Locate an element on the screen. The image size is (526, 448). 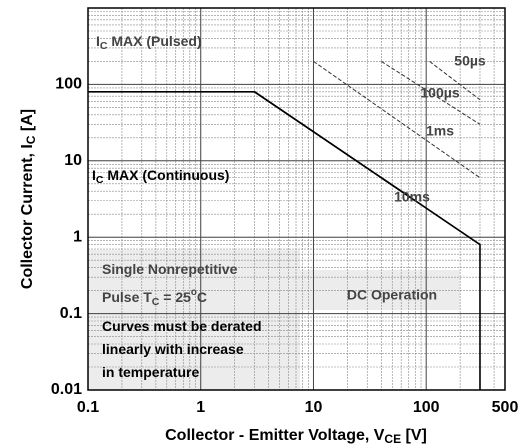
x-tick-label: 0.1 is located at coordinates (88, 407).